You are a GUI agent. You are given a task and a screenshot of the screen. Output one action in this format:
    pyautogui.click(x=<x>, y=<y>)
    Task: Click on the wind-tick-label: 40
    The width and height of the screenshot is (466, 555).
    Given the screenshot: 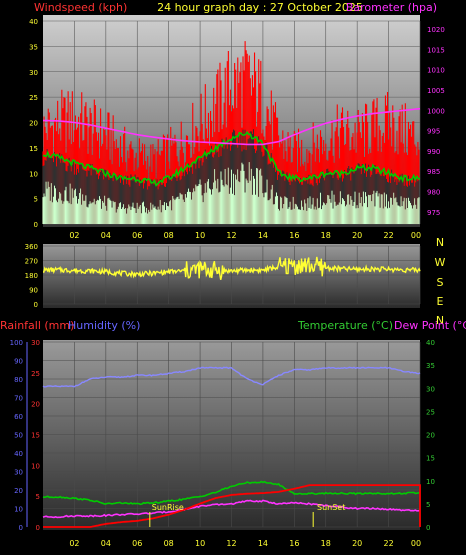 What is the action you would take?
    pyautogui.click(x=33, y=22)
    